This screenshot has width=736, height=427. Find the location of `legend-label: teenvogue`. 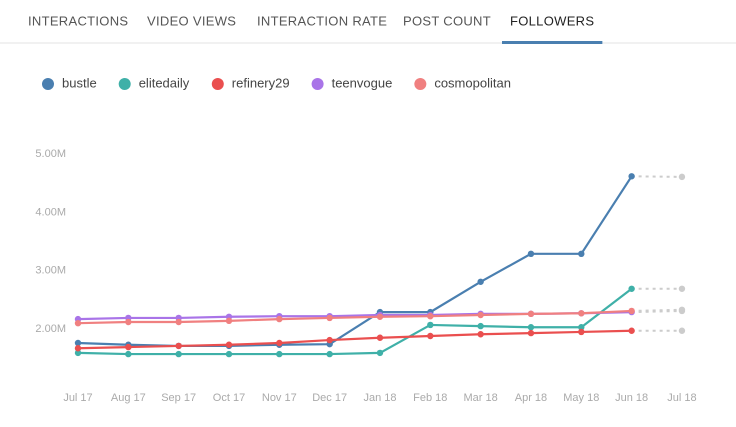

legend-label: teenvogue is located at coordinates (362, 82).